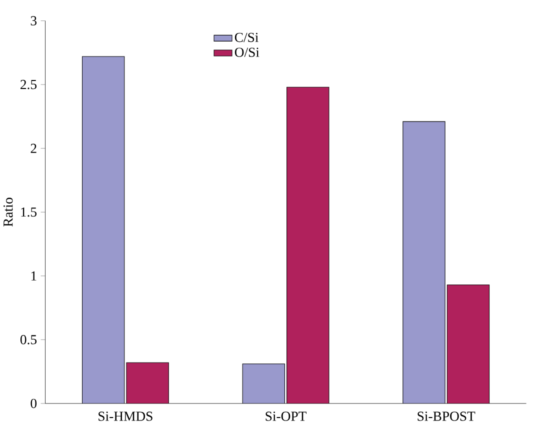 The width and height of the screenshot is (534, 424). What do you see at coordinates (33, 275) in the screenshot?
I see `y-tick-label: 1` at bounding box center [33, 275].